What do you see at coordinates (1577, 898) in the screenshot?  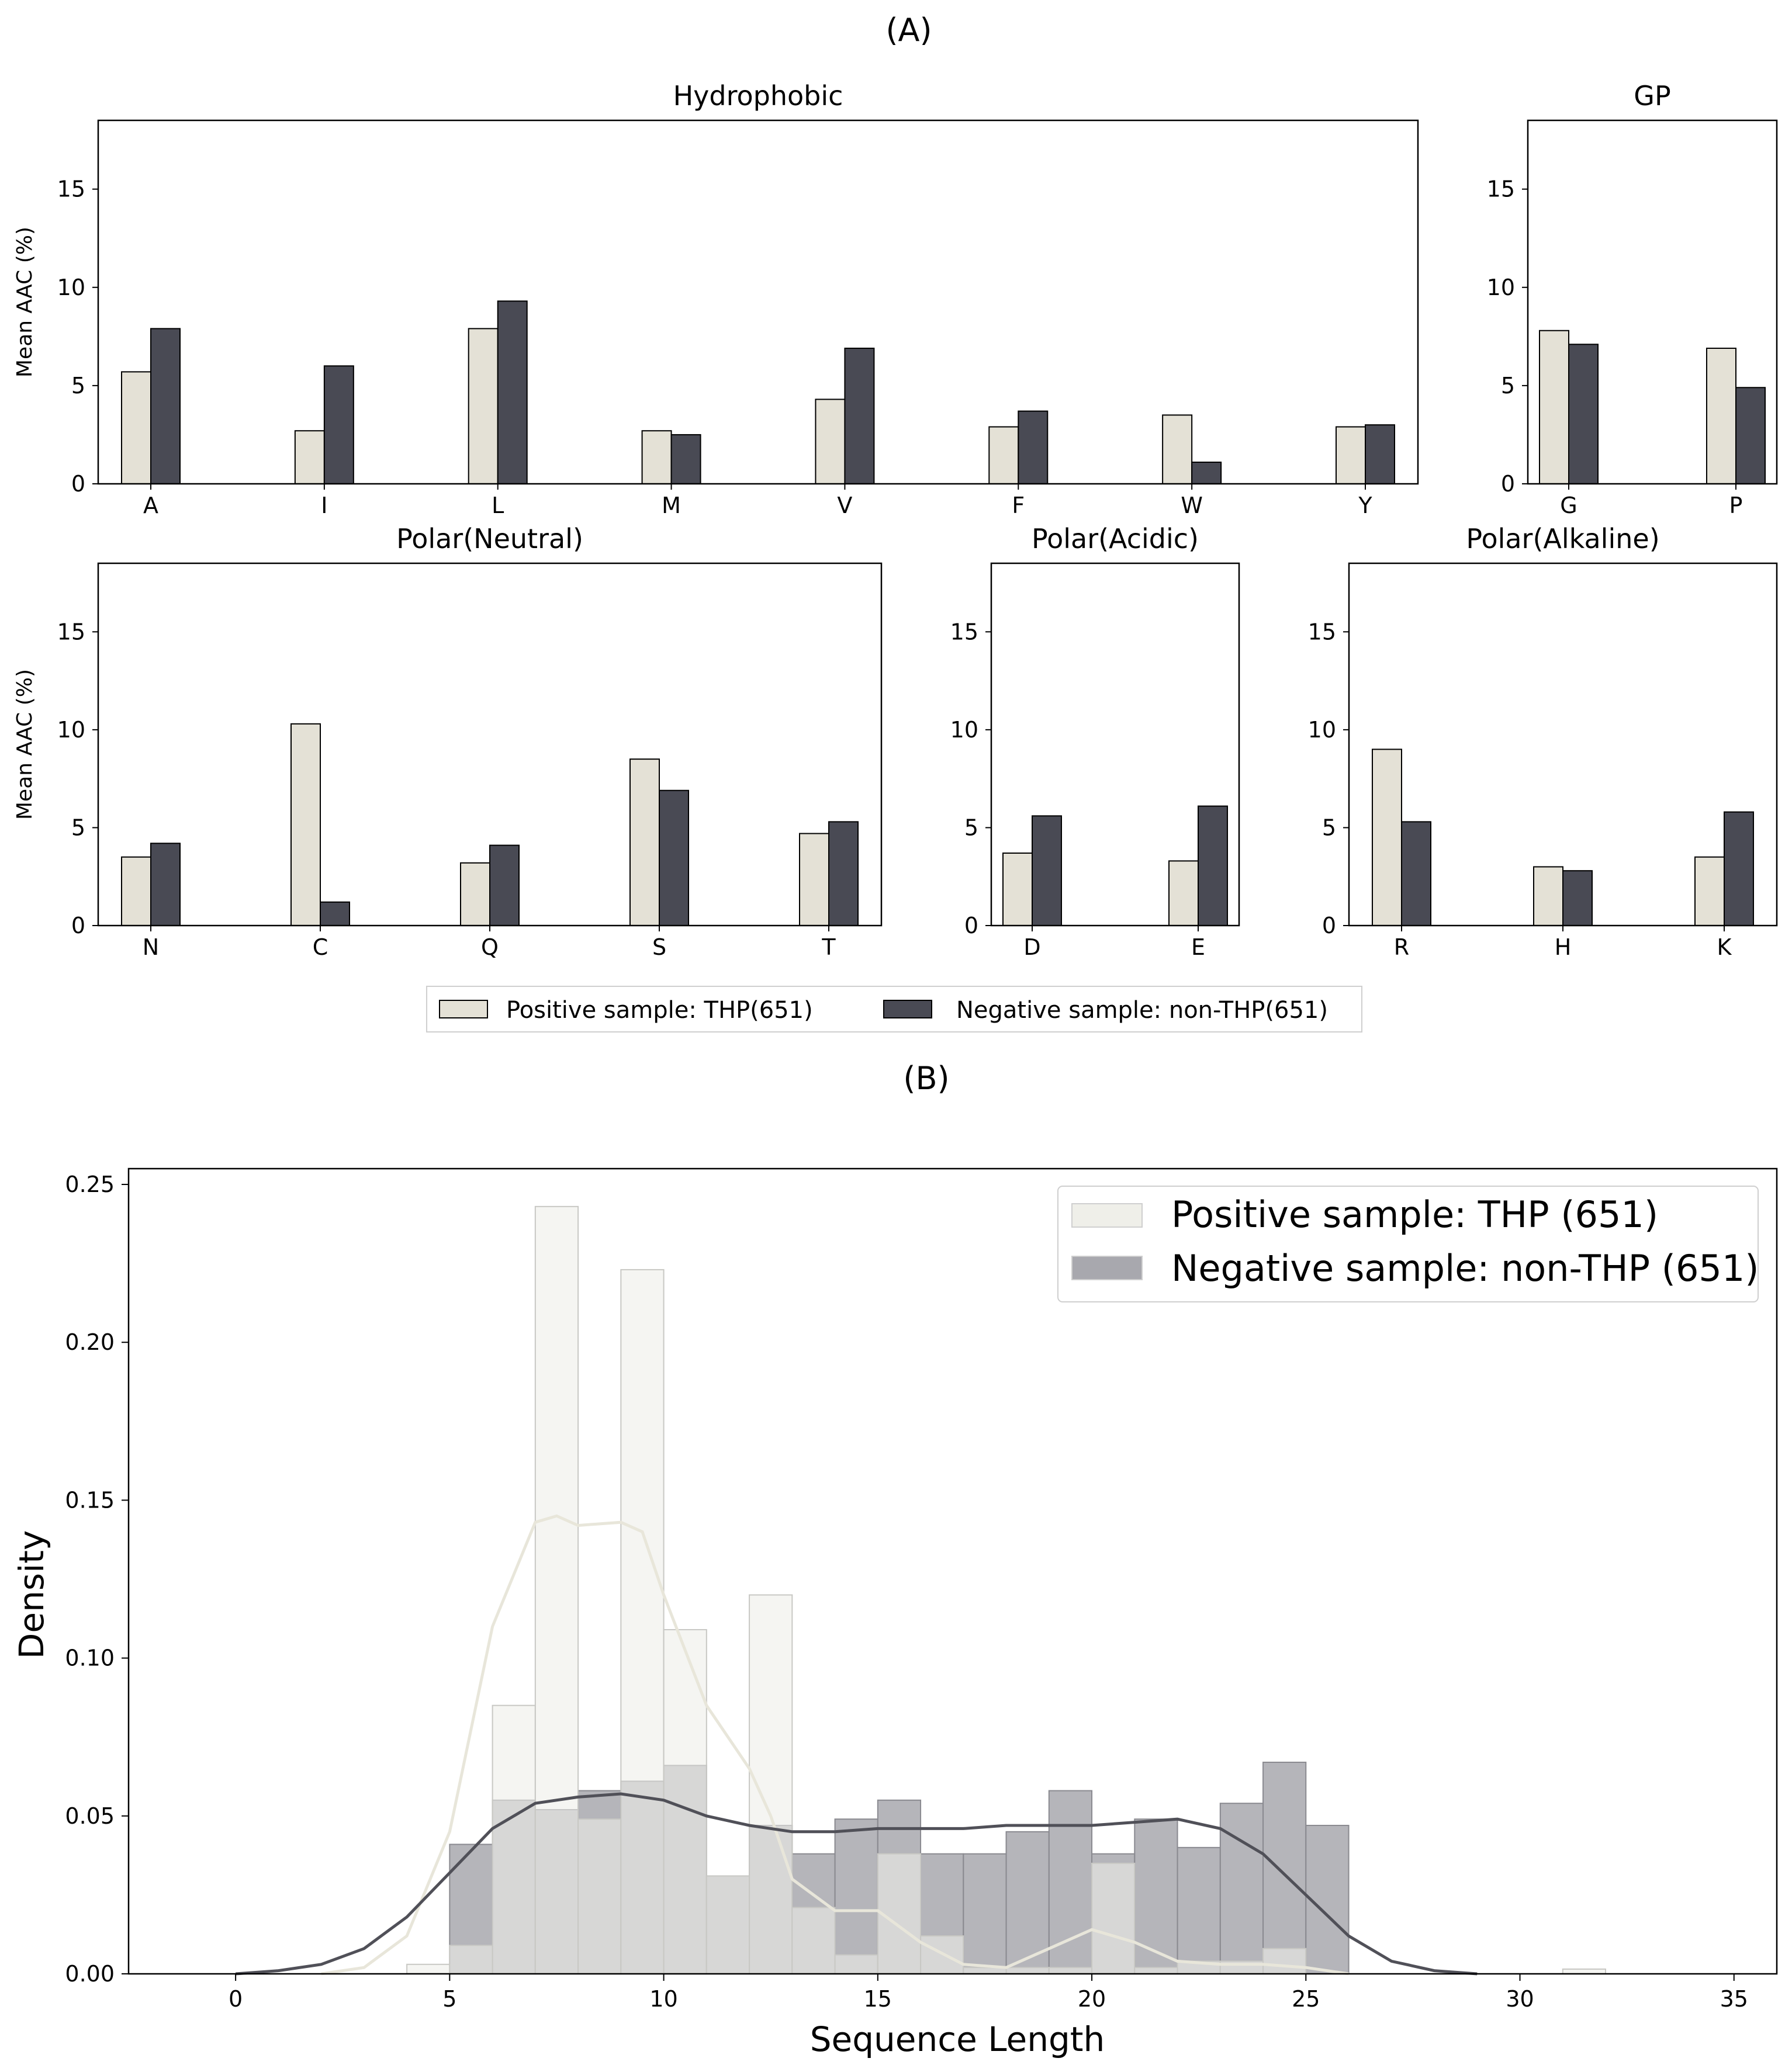 I see `bar-H-negative` at bounding box center [1577, 898].